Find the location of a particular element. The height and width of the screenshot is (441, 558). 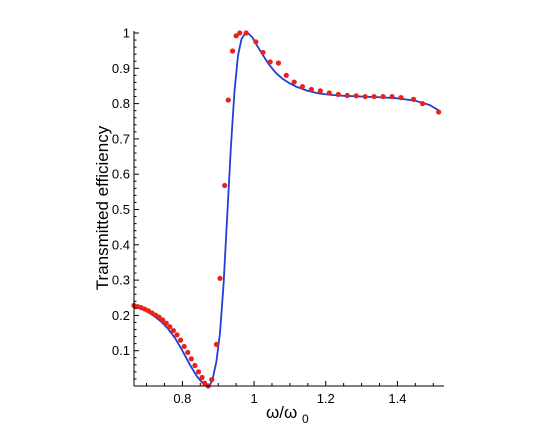

x-tick-label: 0.8 is located at coordinates (182, 398).